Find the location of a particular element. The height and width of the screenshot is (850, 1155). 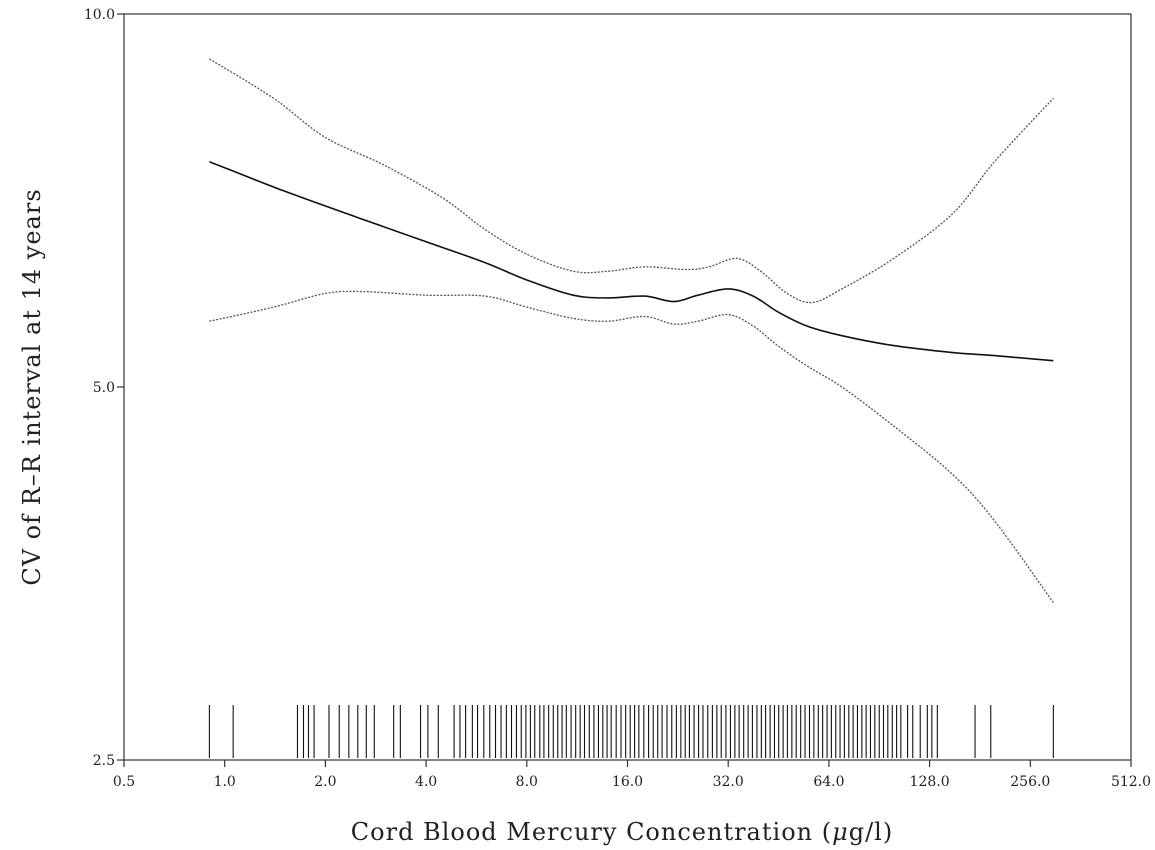

y-axis-ticks: 2.5 5.0 10.0 is located at coordinates (104, 388).